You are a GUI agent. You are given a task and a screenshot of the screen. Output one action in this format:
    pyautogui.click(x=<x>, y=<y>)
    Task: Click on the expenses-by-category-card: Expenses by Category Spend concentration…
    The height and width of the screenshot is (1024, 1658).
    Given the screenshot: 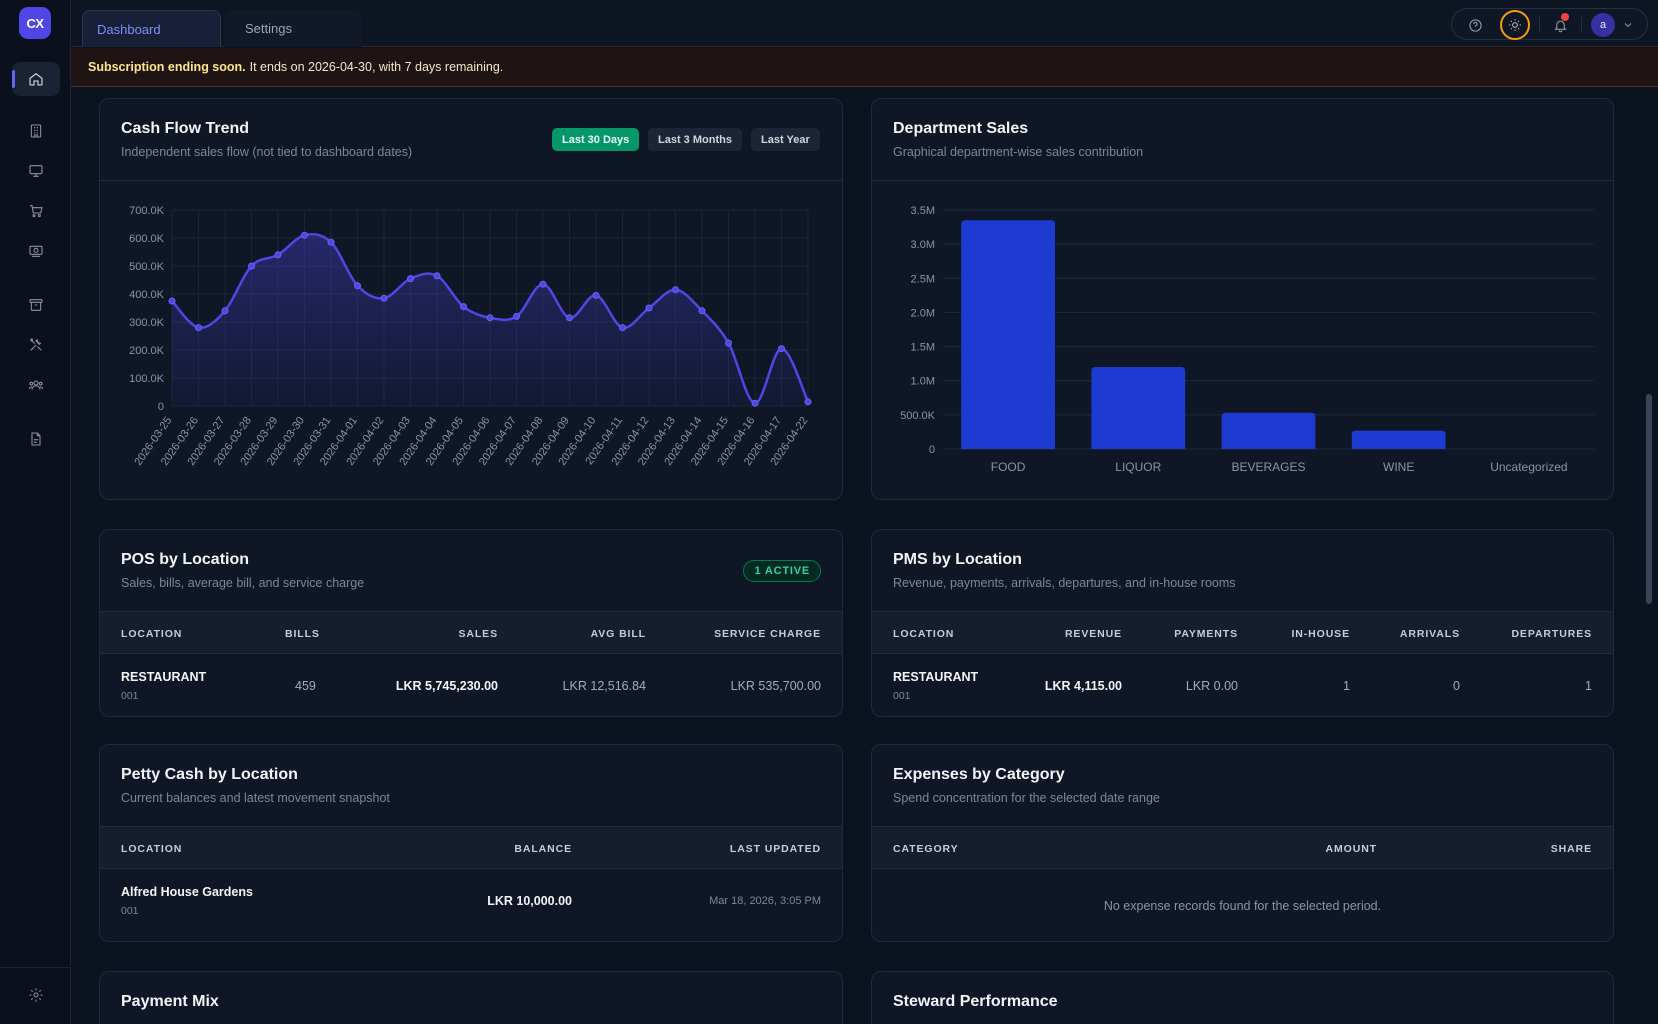 What is the action you would take?
    pyautogui.click(x=1242, y=843)
    